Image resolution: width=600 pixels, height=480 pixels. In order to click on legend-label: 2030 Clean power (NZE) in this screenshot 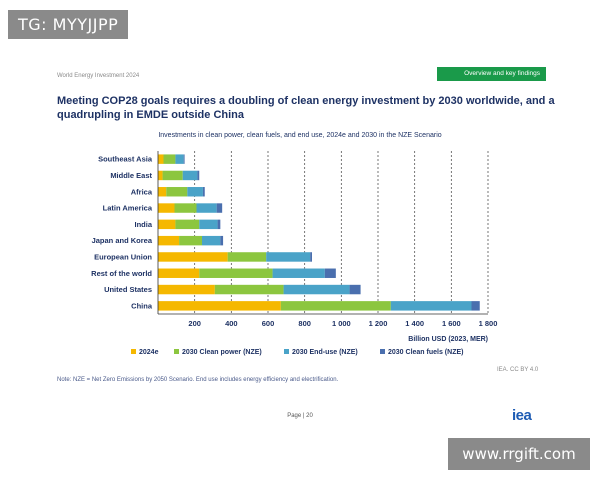, I will do `click(222, 352)`.